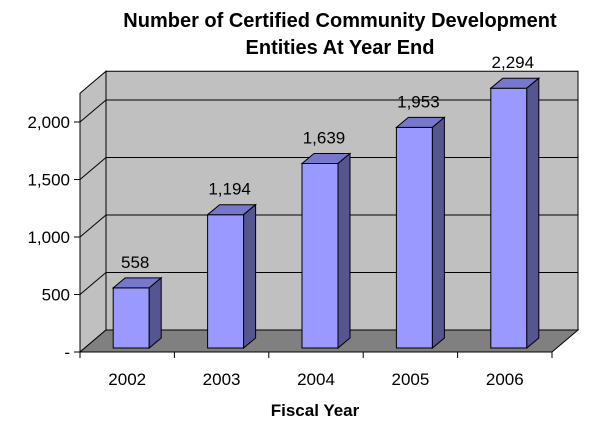 This screenshot has width=613, height=427. I want to click on bar-side-2004, so click(344, 251).